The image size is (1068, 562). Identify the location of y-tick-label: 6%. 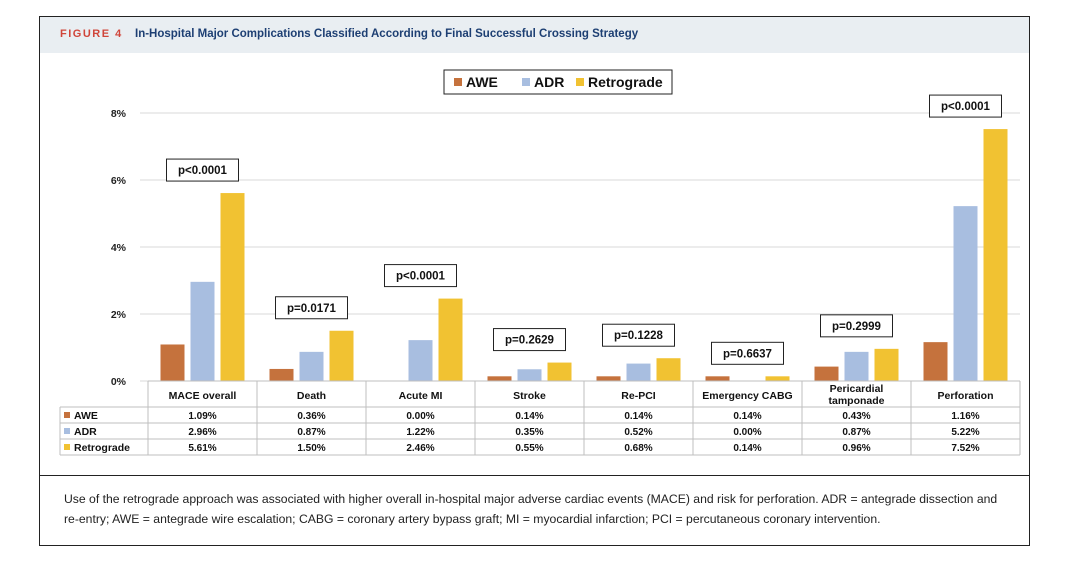
(119, 181).